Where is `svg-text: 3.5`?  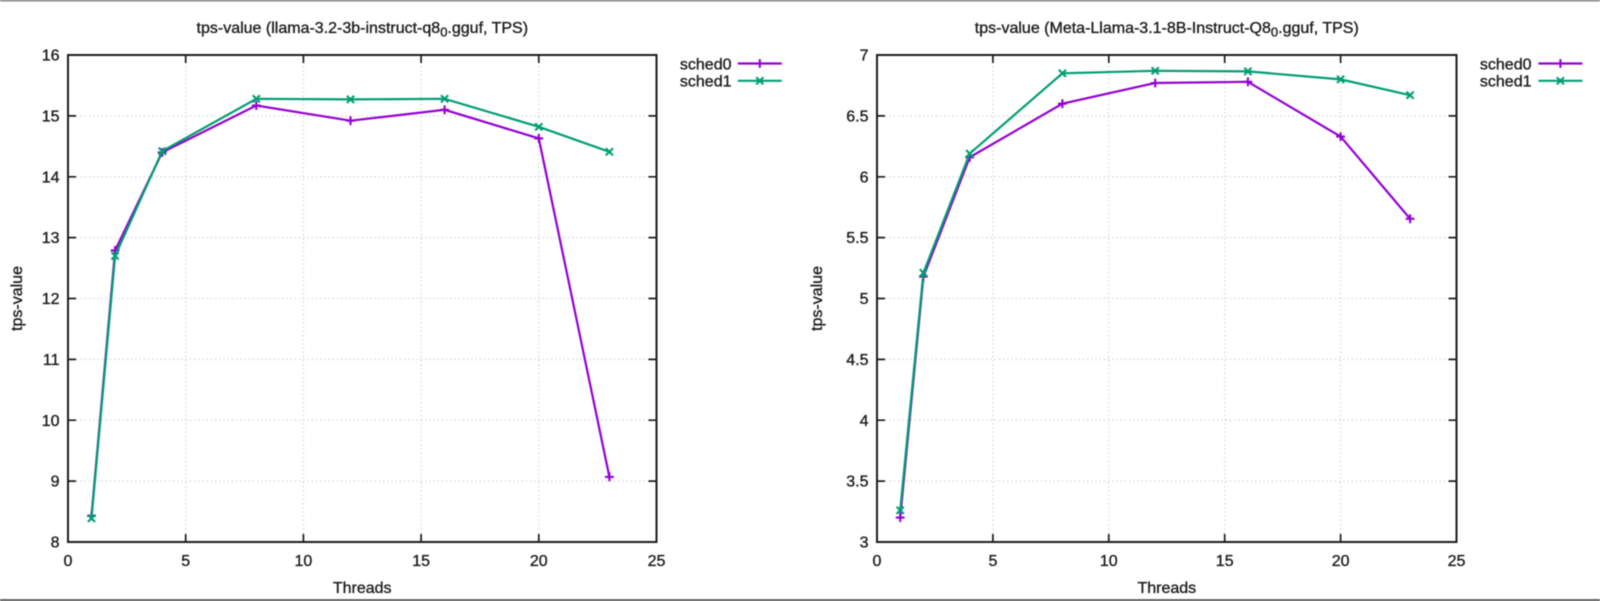 svg-text: 3.5 is located at coordinates (857, 482).